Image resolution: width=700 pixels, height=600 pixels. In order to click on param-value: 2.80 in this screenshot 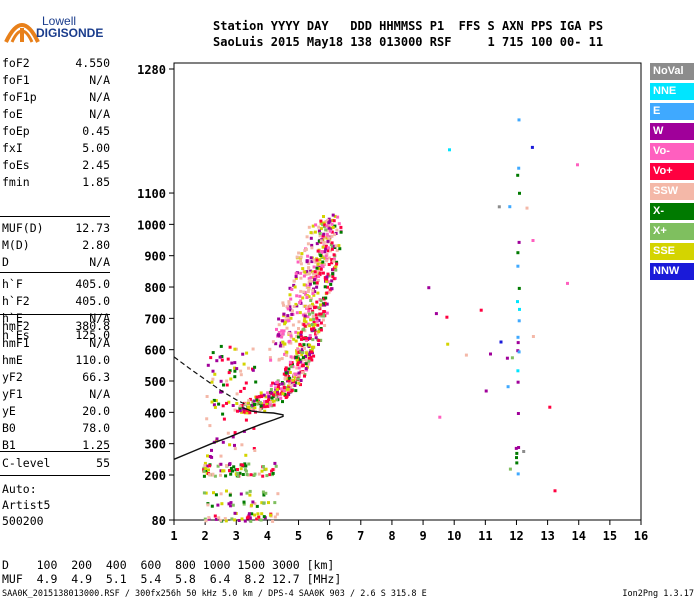, I will do `click(96, 245)`.